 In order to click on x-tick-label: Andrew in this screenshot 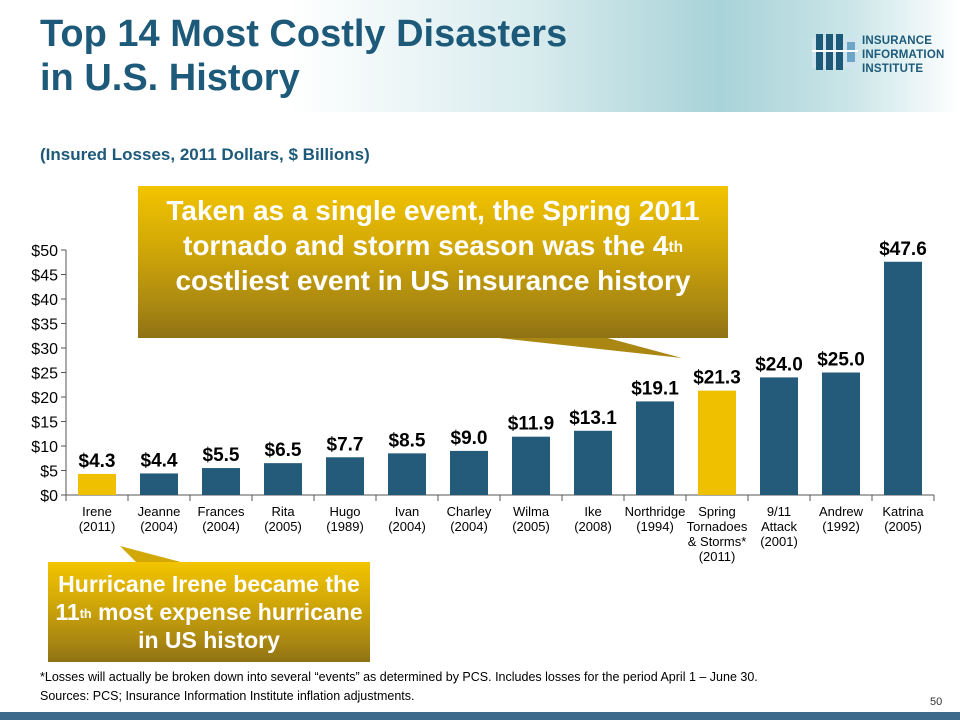, I will do `click(841, 511)`.